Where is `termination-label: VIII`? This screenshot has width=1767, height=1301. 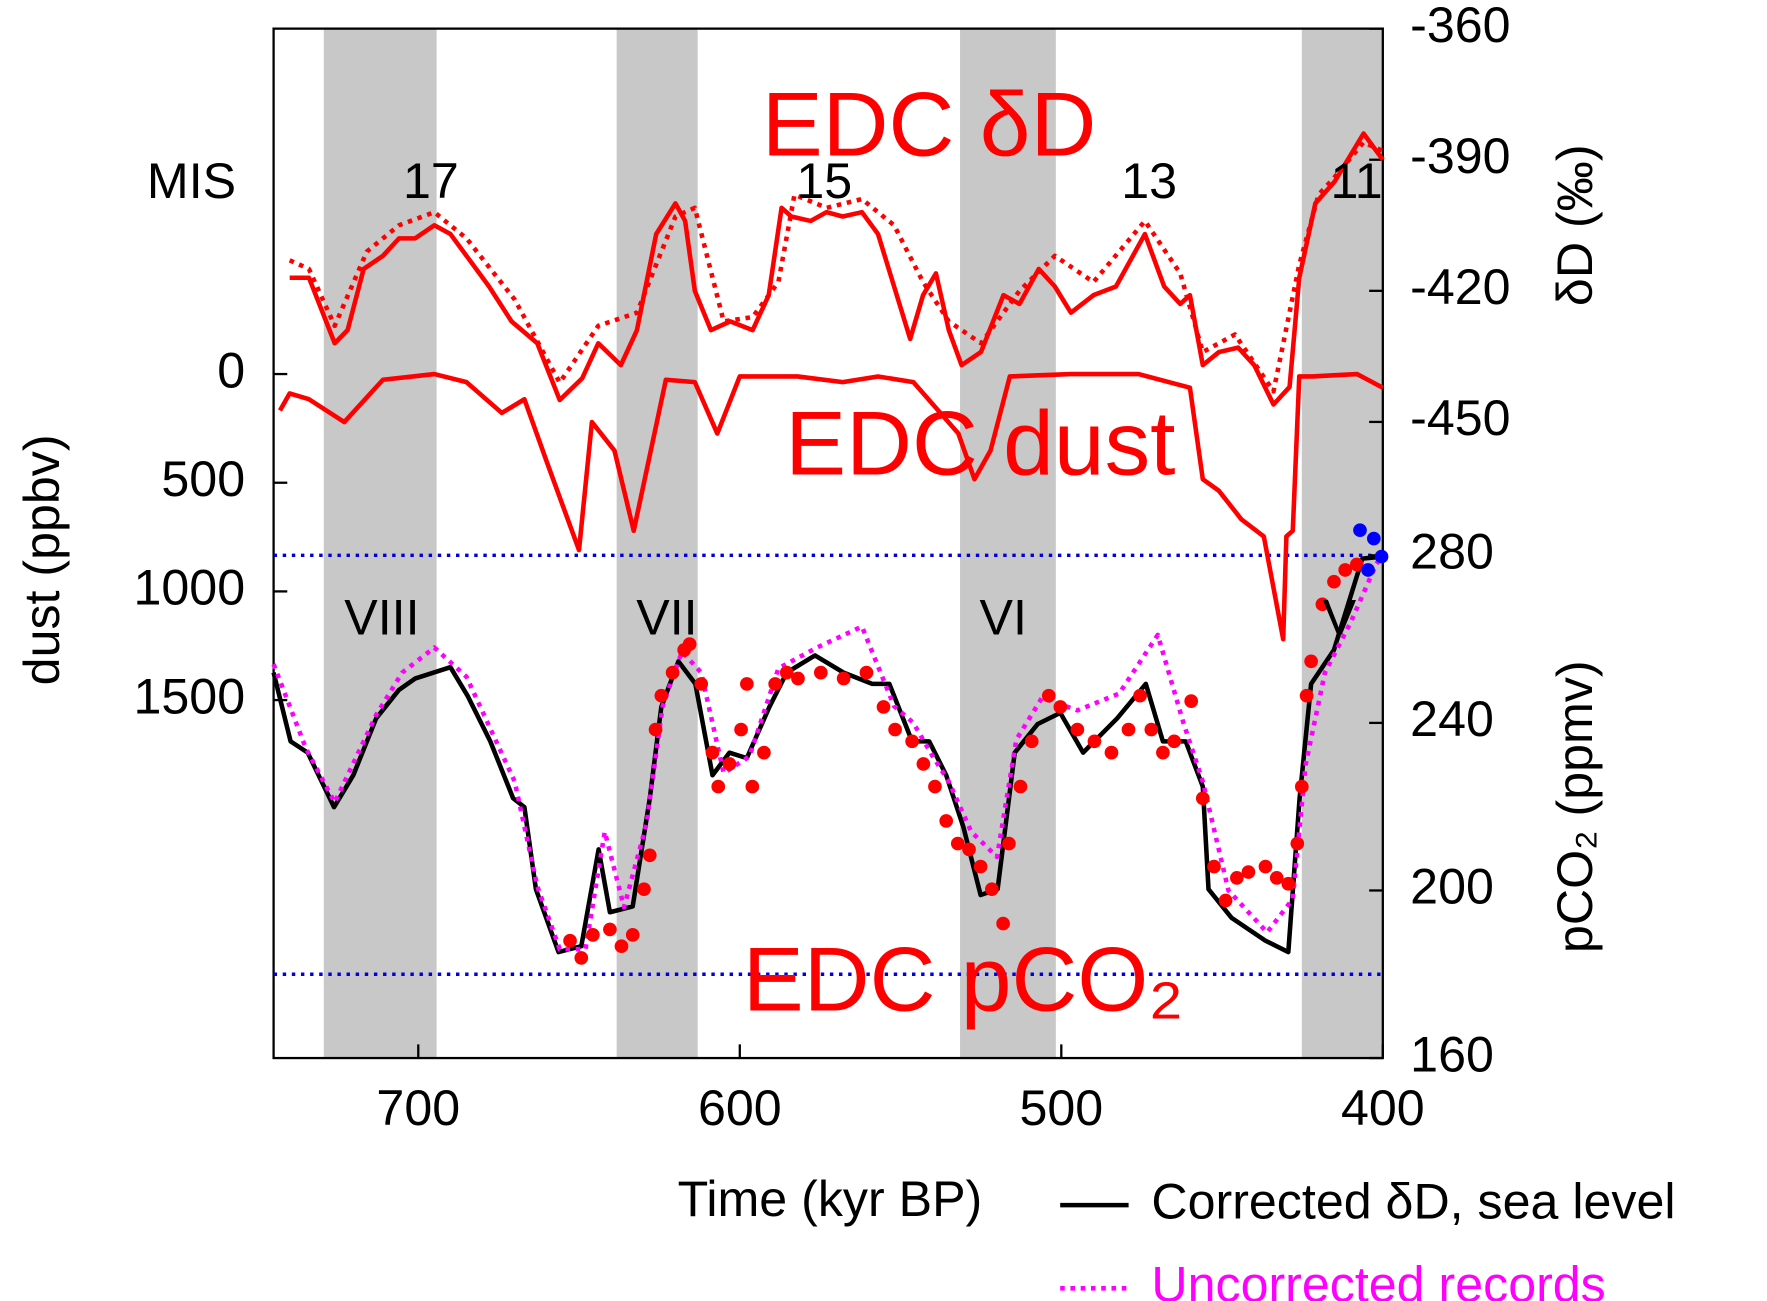 termination-label: VIII is located at coordinates (381, 618).